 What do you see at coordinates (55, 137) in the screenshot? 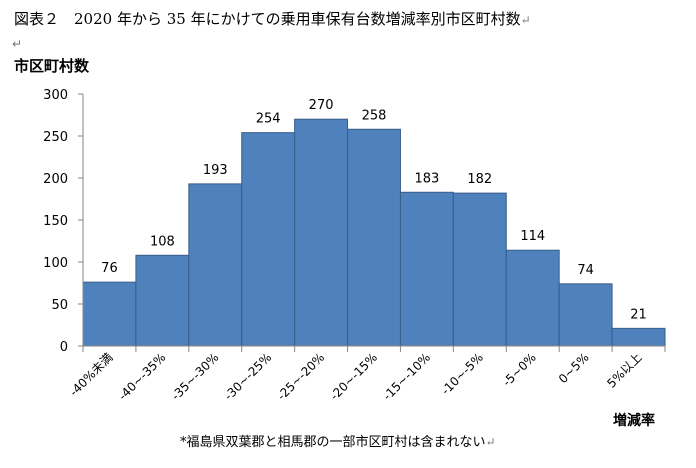
I see `y-tick-label: 250` at bounding box center [55, 137].